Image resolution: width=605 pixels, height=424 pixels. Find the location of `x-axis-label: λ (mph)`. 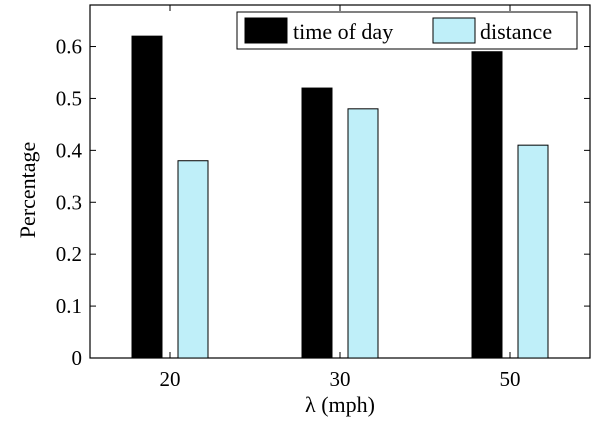

x-axis-label: λ (mph) is located at coordinates (340, 404).